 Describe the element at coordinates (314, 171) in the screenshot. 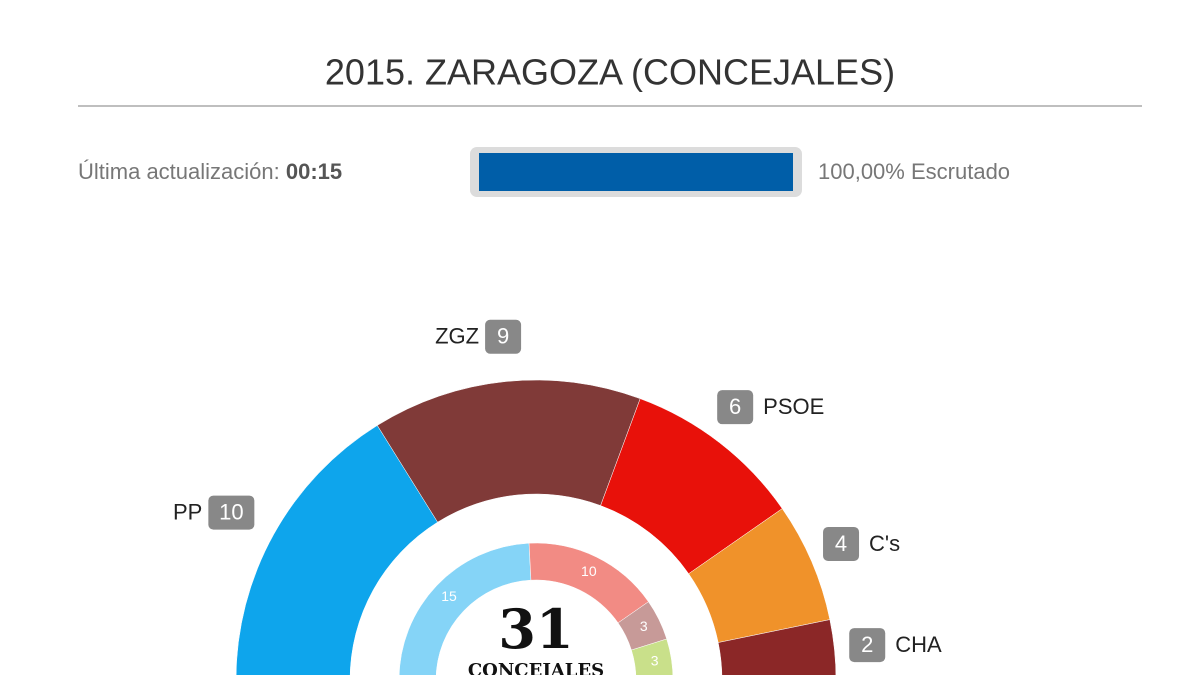

I see `update-time: 00:15` at that location.